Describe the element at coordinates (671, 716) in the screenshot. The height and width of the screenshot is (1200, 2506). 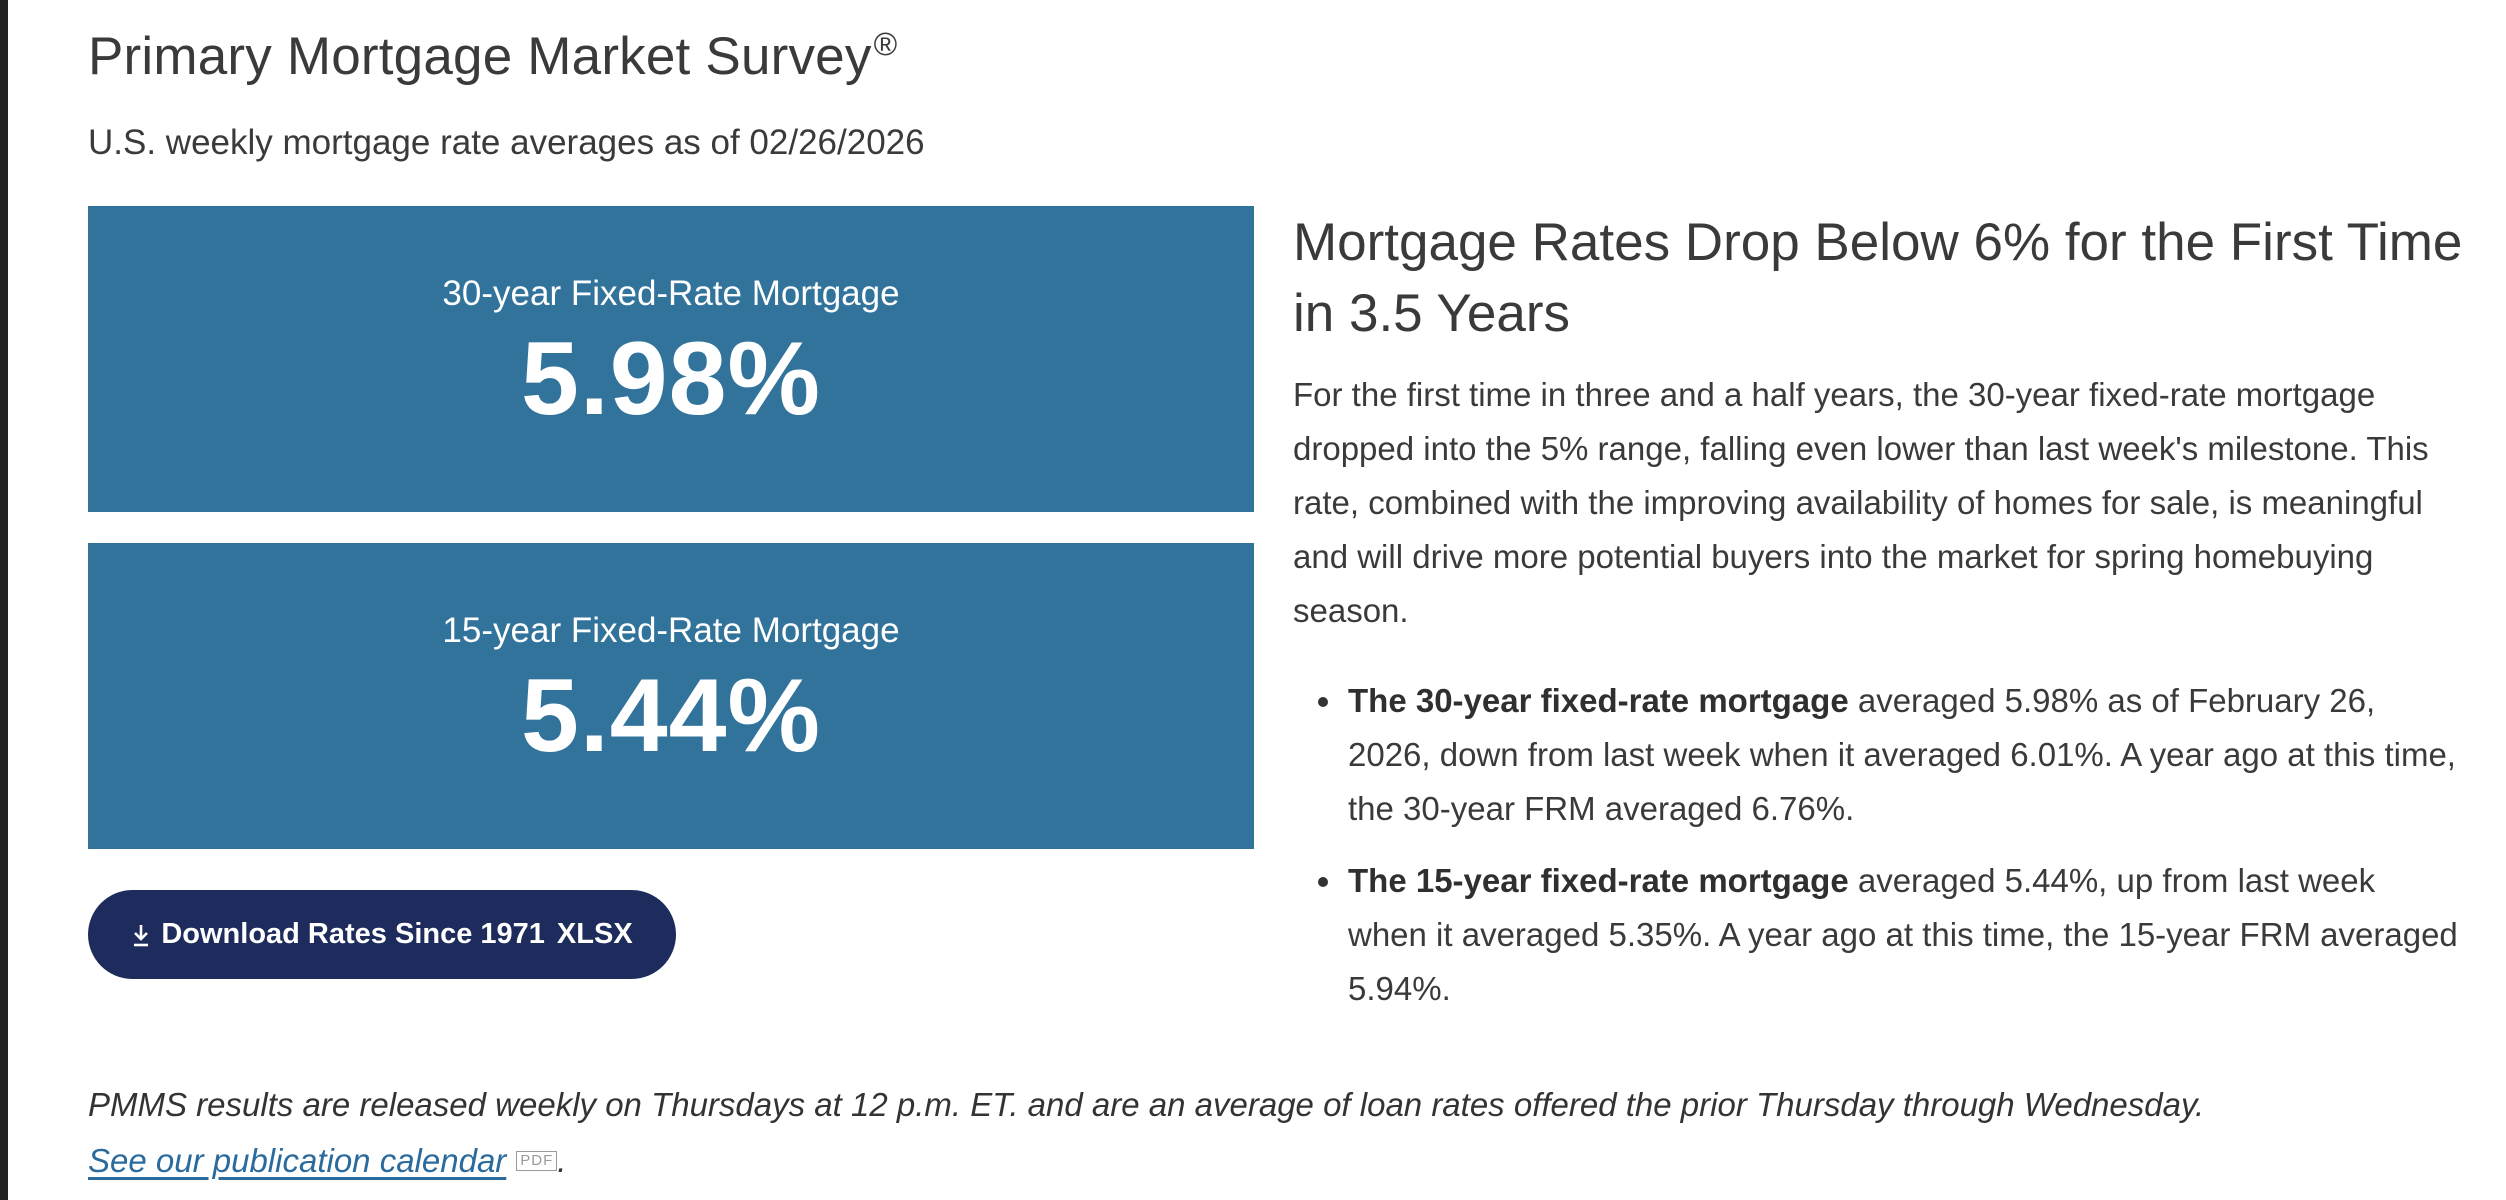
I see `rate-value-15-year: 5.44%` at that location.